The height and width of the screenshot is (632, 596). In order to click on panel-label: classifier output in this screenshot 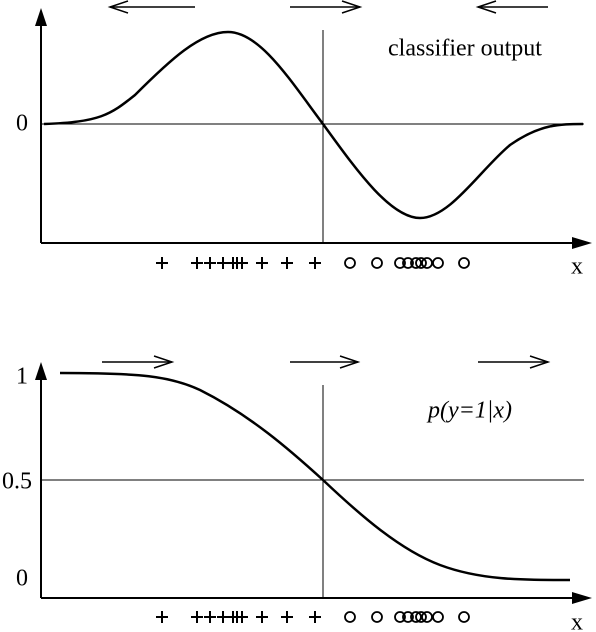, I will do `click(465, 49)`.